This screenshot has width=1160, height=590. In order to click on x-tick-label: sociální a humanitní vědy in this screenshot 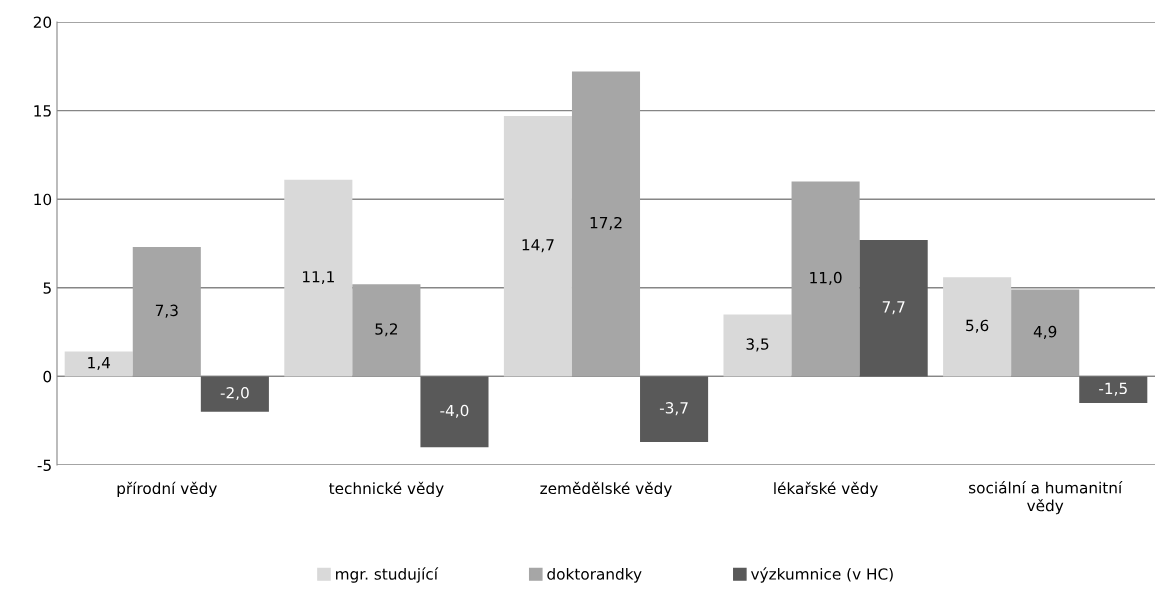, I will do `click(1046, 498)`.